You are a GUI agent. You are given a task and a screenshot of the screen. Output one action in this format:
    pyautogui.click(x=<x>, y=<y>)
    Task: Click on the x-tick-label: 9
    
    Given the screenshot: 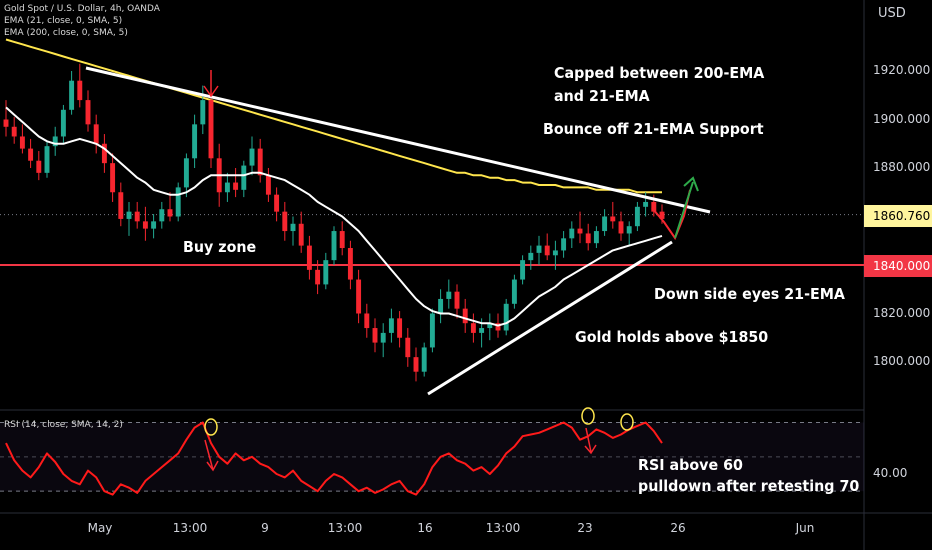 What is the action you would take?
    pyautogui.click(x=265, y=528)
    